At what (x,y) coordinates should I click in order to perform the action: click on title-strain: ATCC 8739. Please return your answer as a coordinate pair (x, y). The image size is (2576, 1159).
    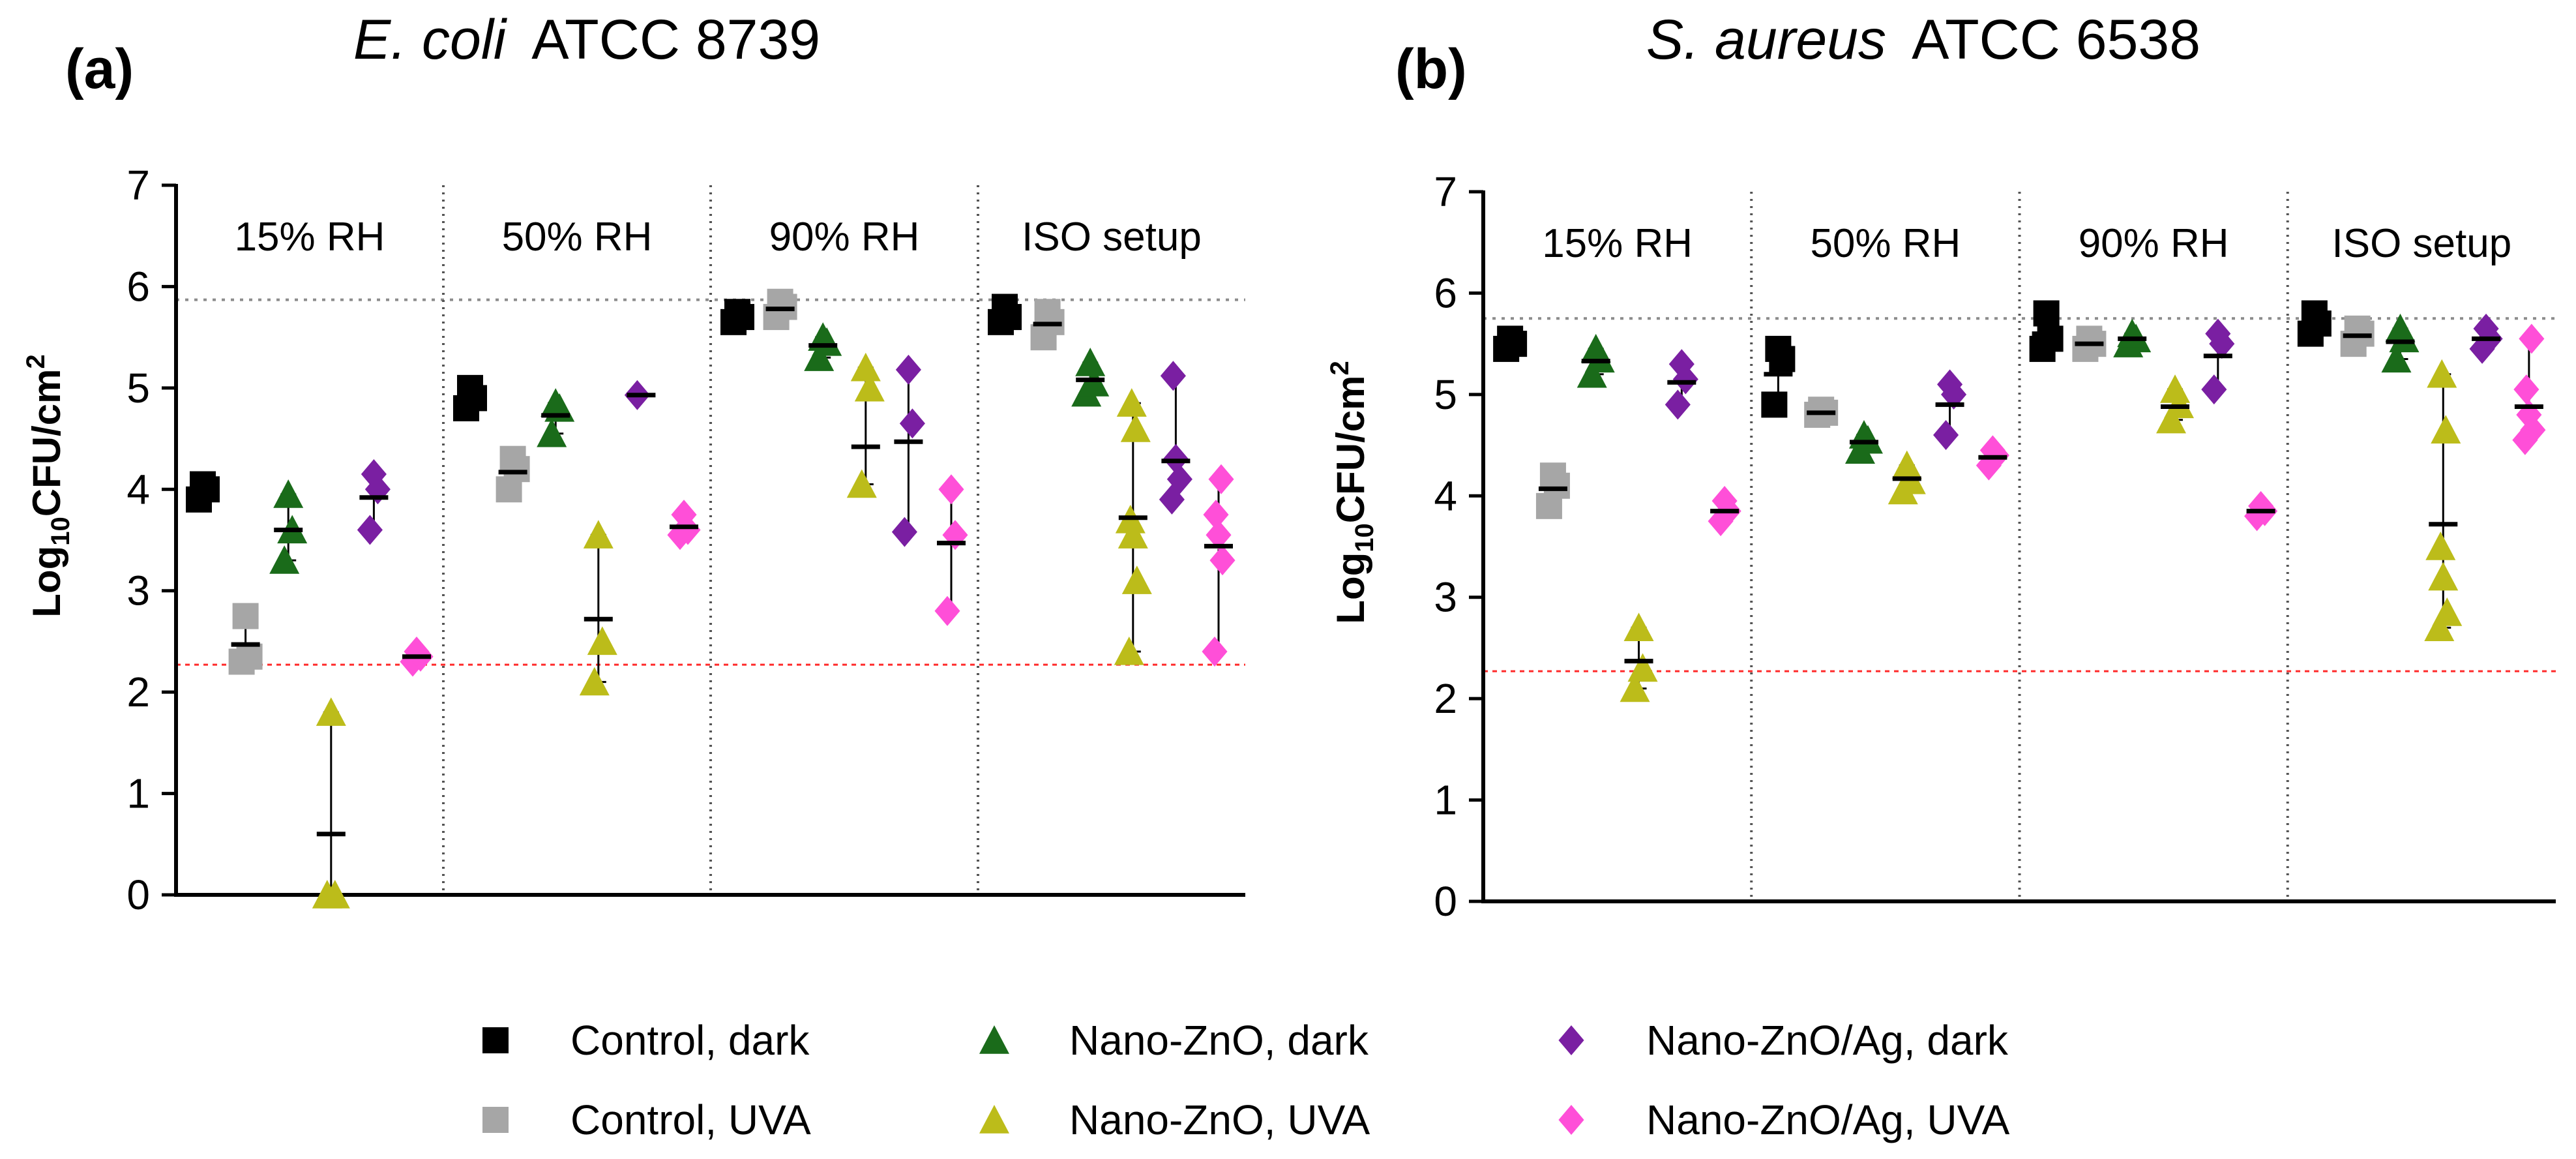
    Looking at the image, I should click on (675, 40).